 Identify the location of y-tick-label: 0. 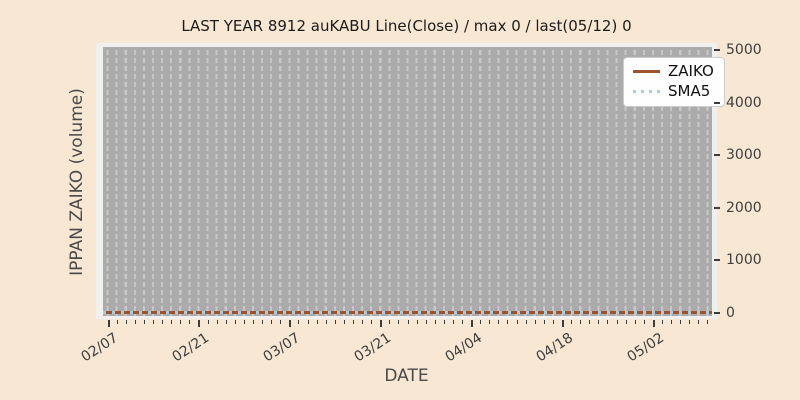
(730, 313).